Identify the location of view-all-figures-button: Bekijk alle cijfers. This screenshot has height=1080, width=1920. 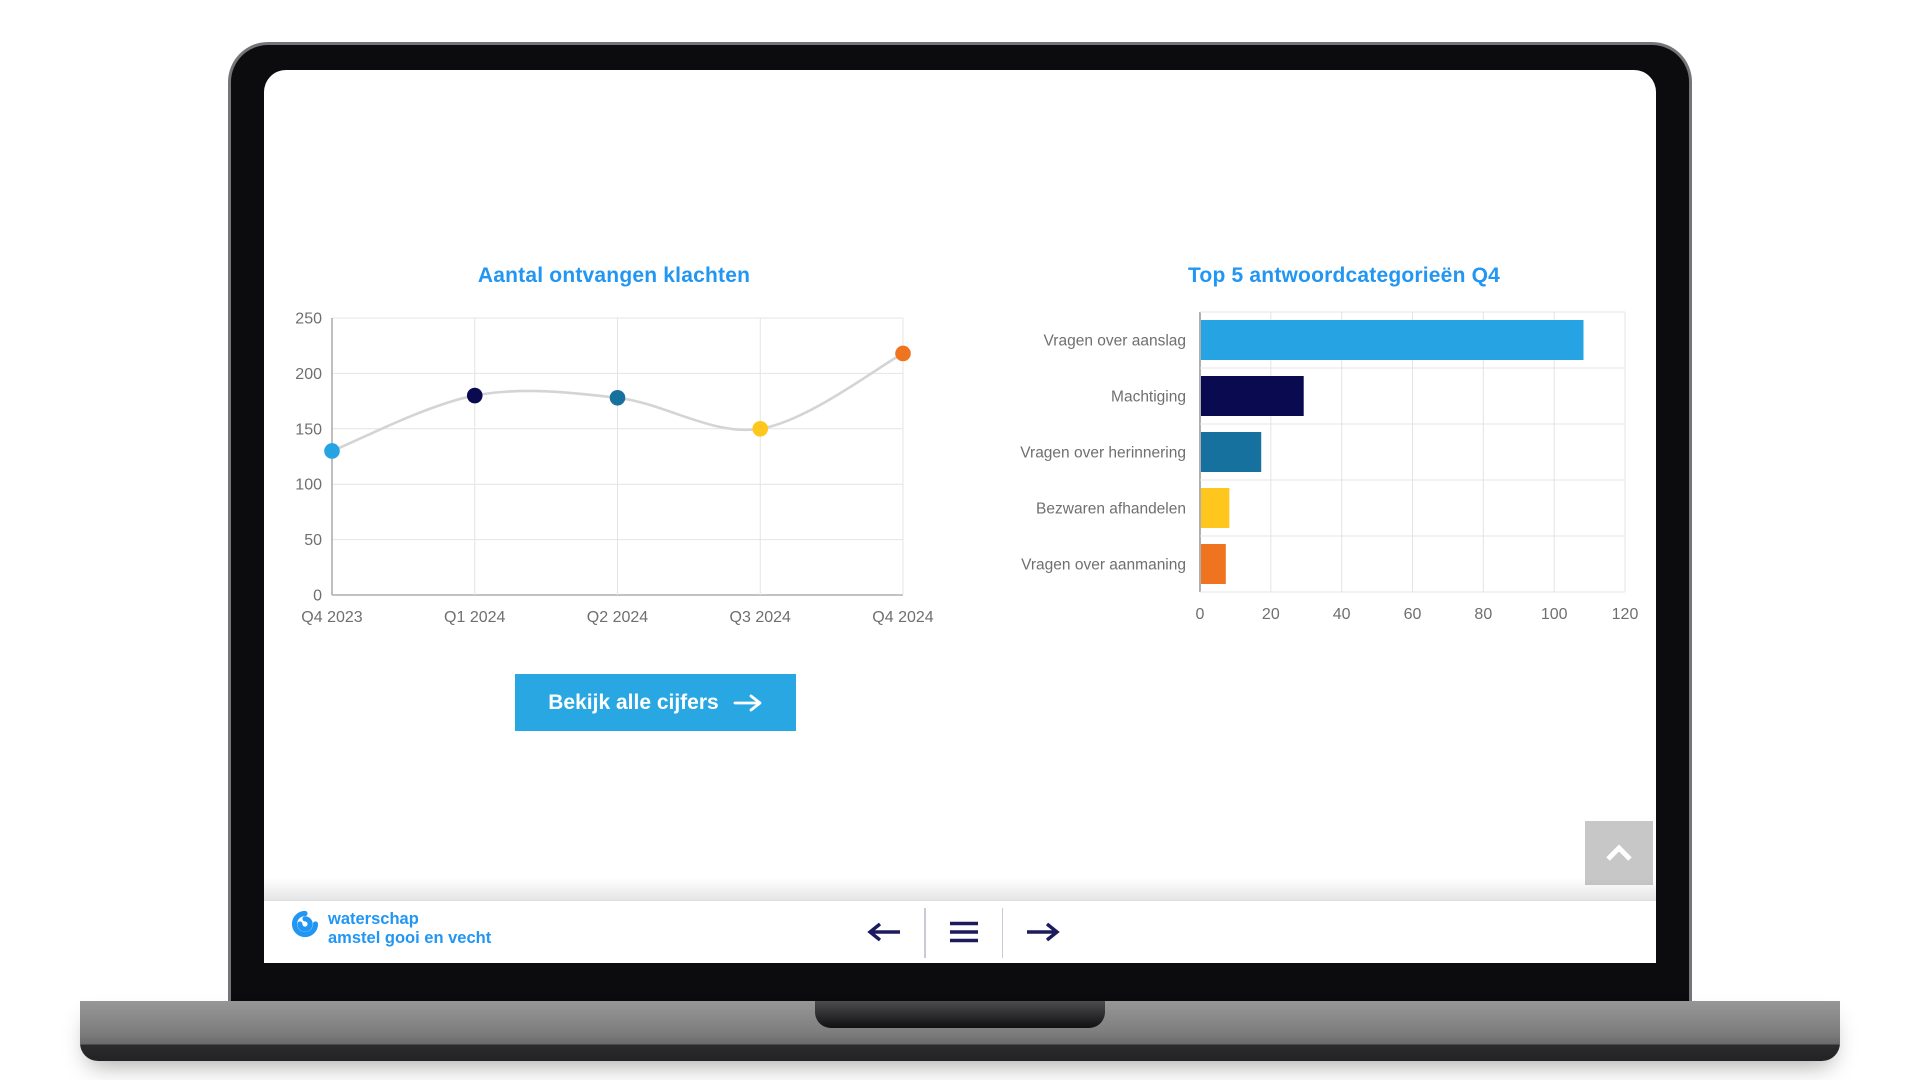
(655, 702).